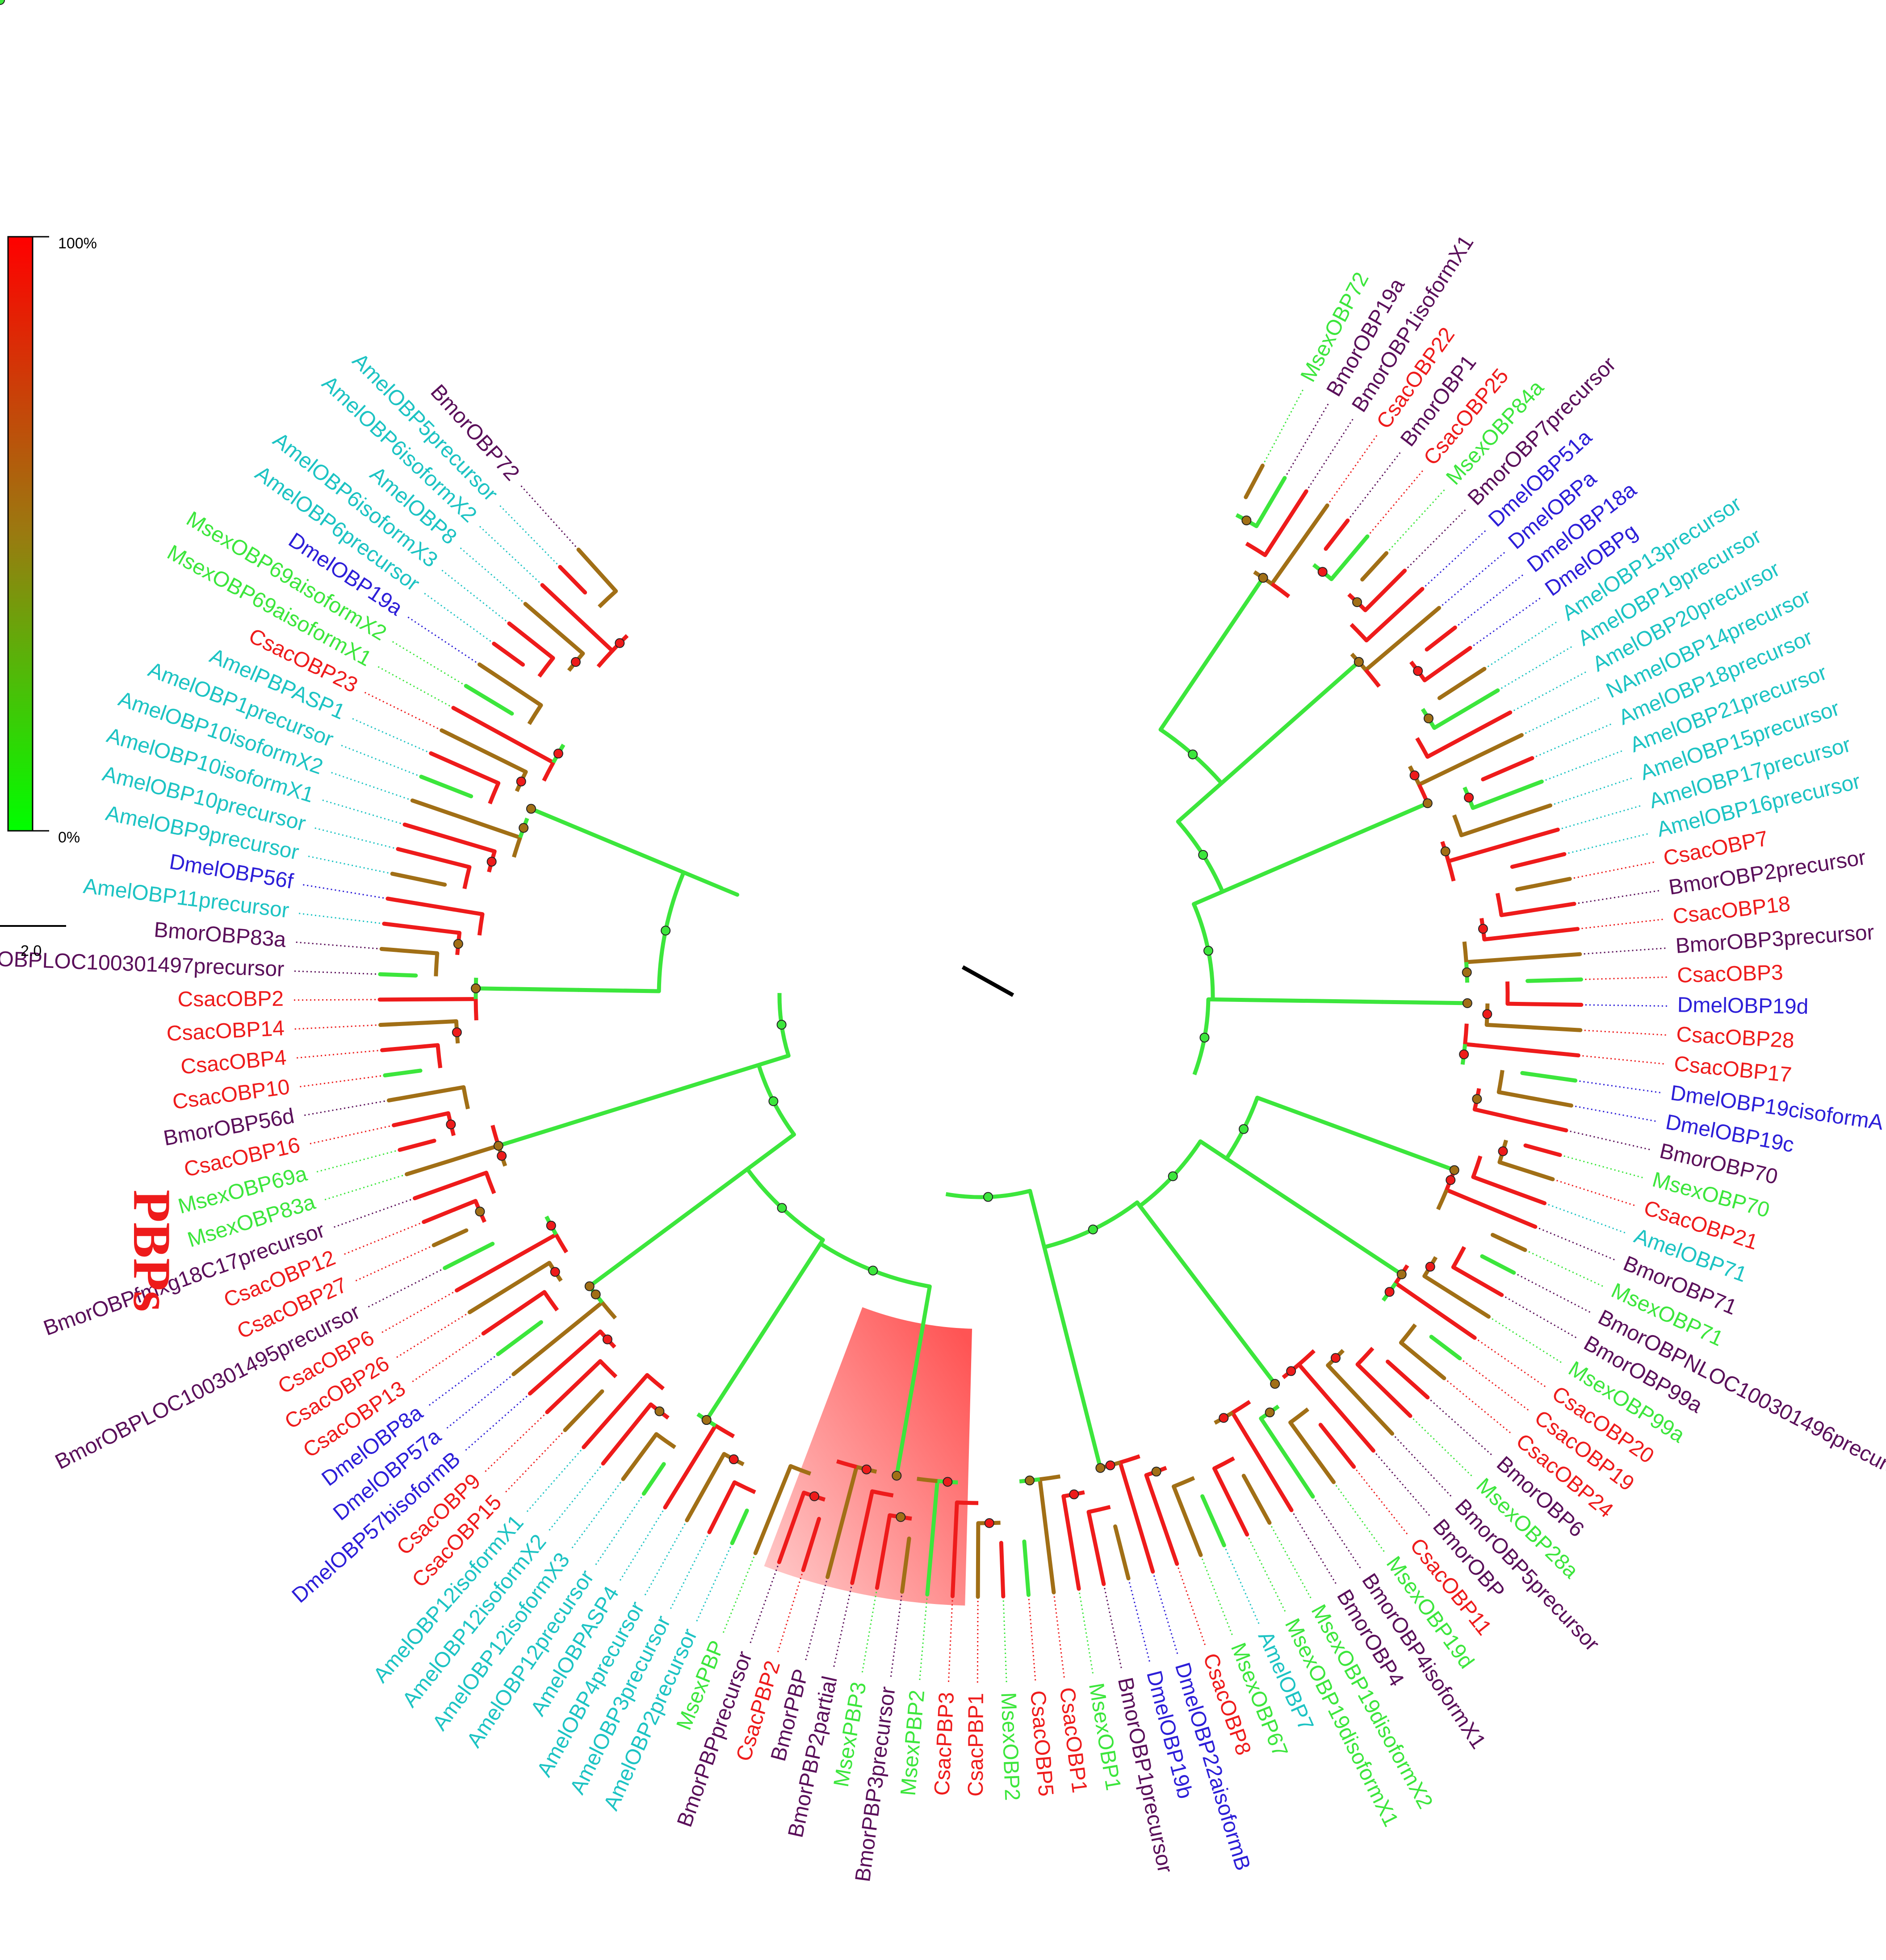 The width and height of the screenshot is (1886, 1960). Describe the element at coordinates (987, 981) in the screenshot. I see `root-branch` at that location.